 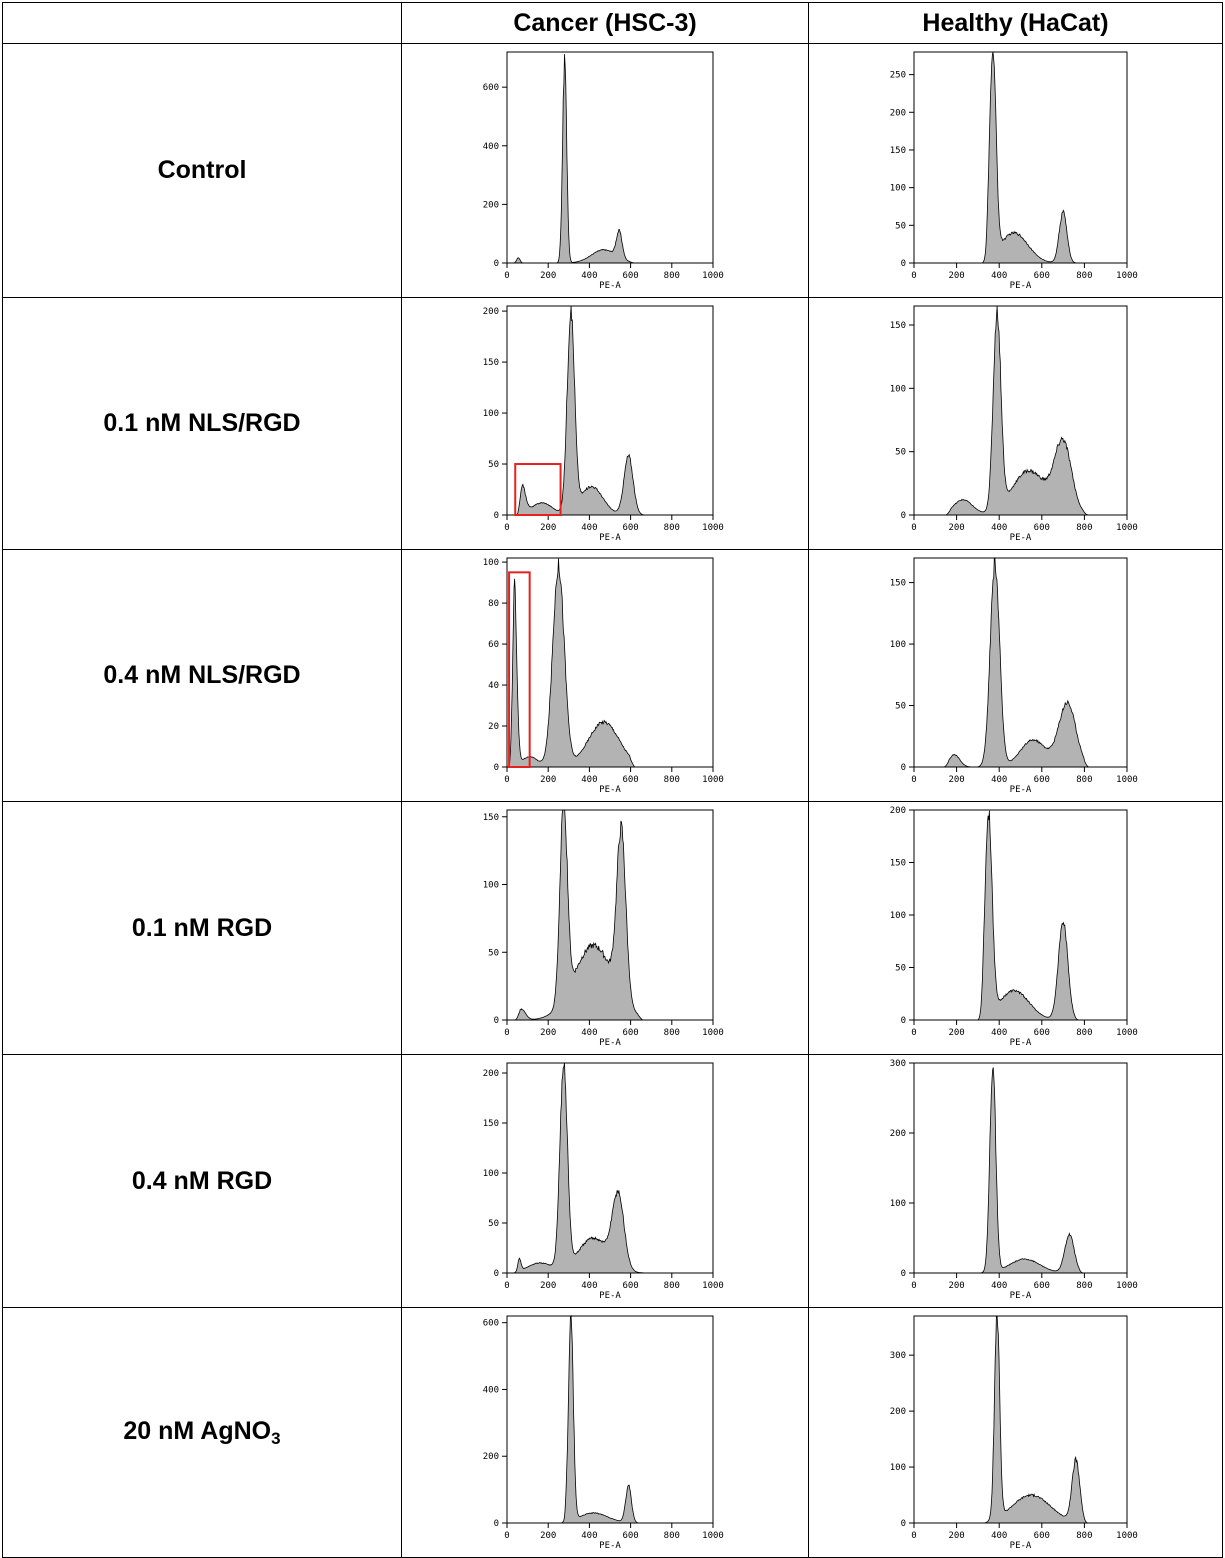 What do you see at coordinates (898, 76) in the screenshot?
I see `y-tick-label: 250` at bounding box center [898, 76].